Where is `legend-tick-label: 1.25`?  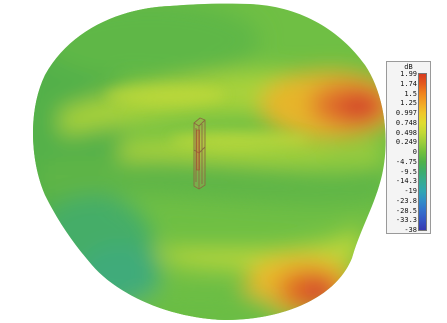 legend-tick-label: 1.25 is located at coordinates (408, 103).